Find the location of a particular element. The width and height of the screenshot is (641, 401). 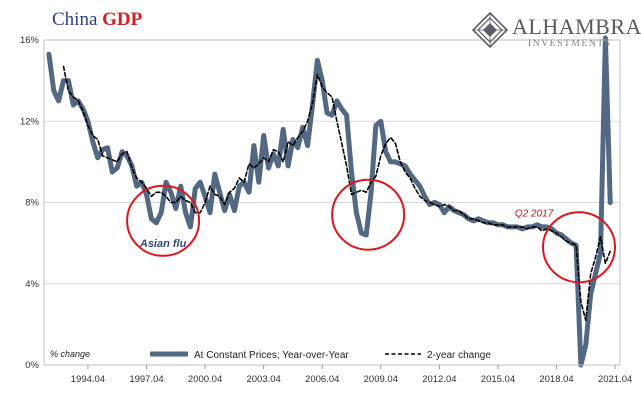

x-tick-label: 2021.04 is located at coordinates (615, 379).